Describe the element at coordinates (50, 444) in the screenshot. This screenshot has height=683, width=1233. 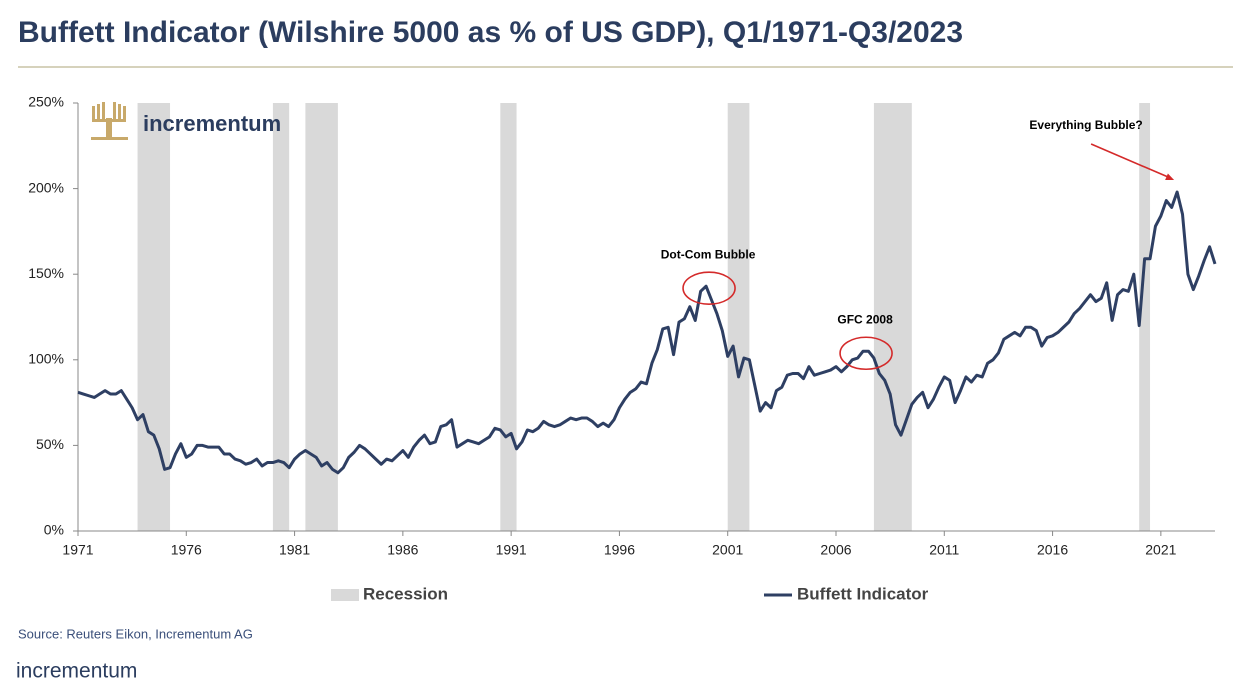
I see `y-tick-label: 50%` at that location.